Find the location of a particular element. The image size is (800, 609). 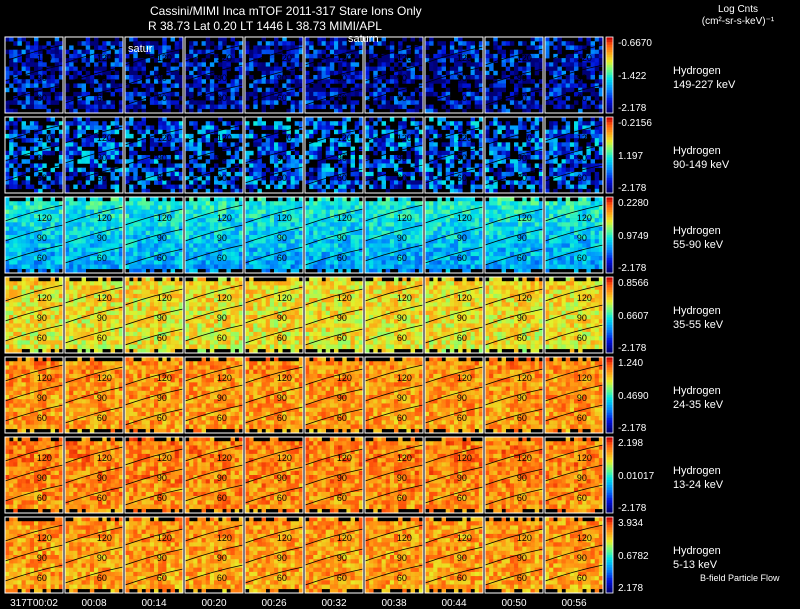

contour-label: 60 is located at coordinates (162, 98).